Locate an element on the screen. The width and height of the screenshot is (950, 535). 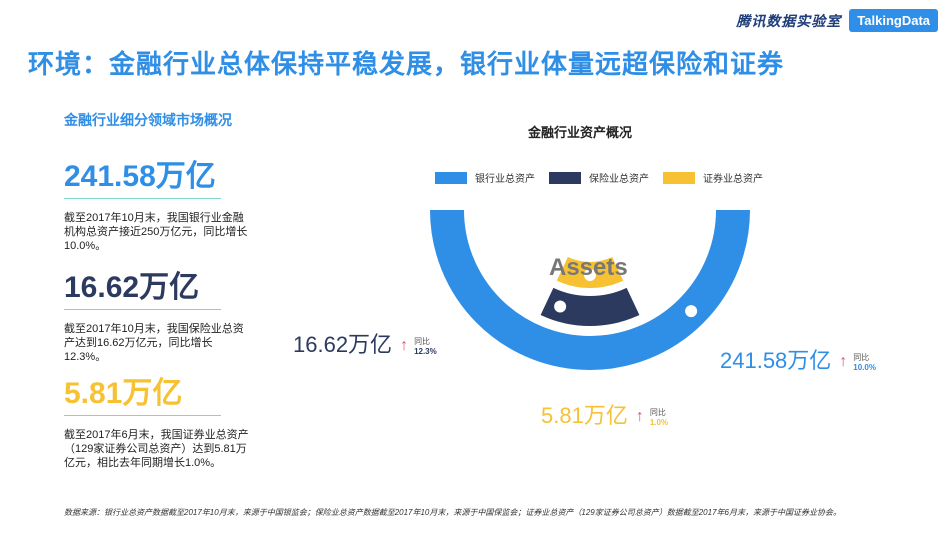
legend-item-securities: 证券业总资产 is located at coordinates (713, 177).